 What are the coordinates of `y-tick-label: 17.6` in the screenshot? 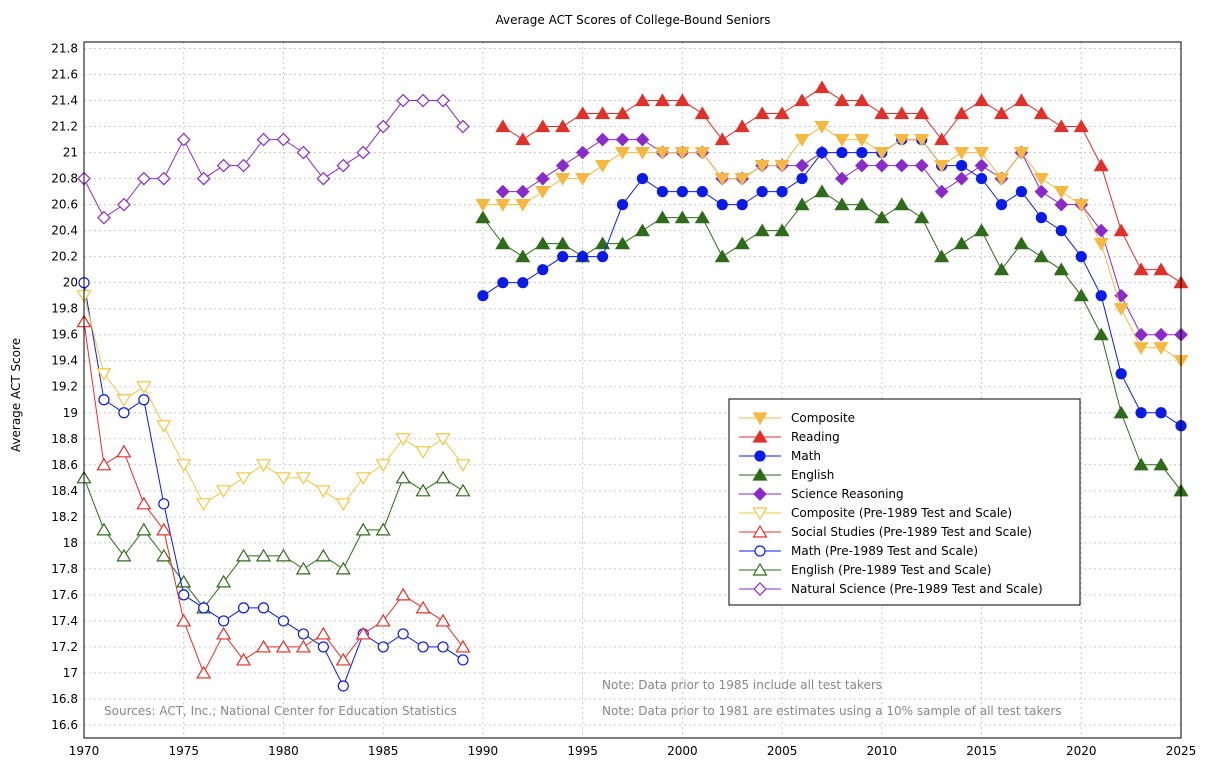 It's located at (64, 595).